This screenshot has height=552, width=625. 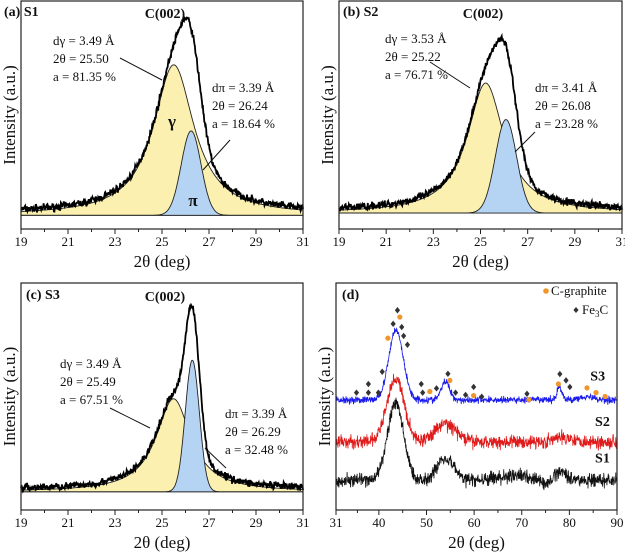 I want to click on gamma-annotation-line: 2θ = 25.49, so click(x=88, y=381).